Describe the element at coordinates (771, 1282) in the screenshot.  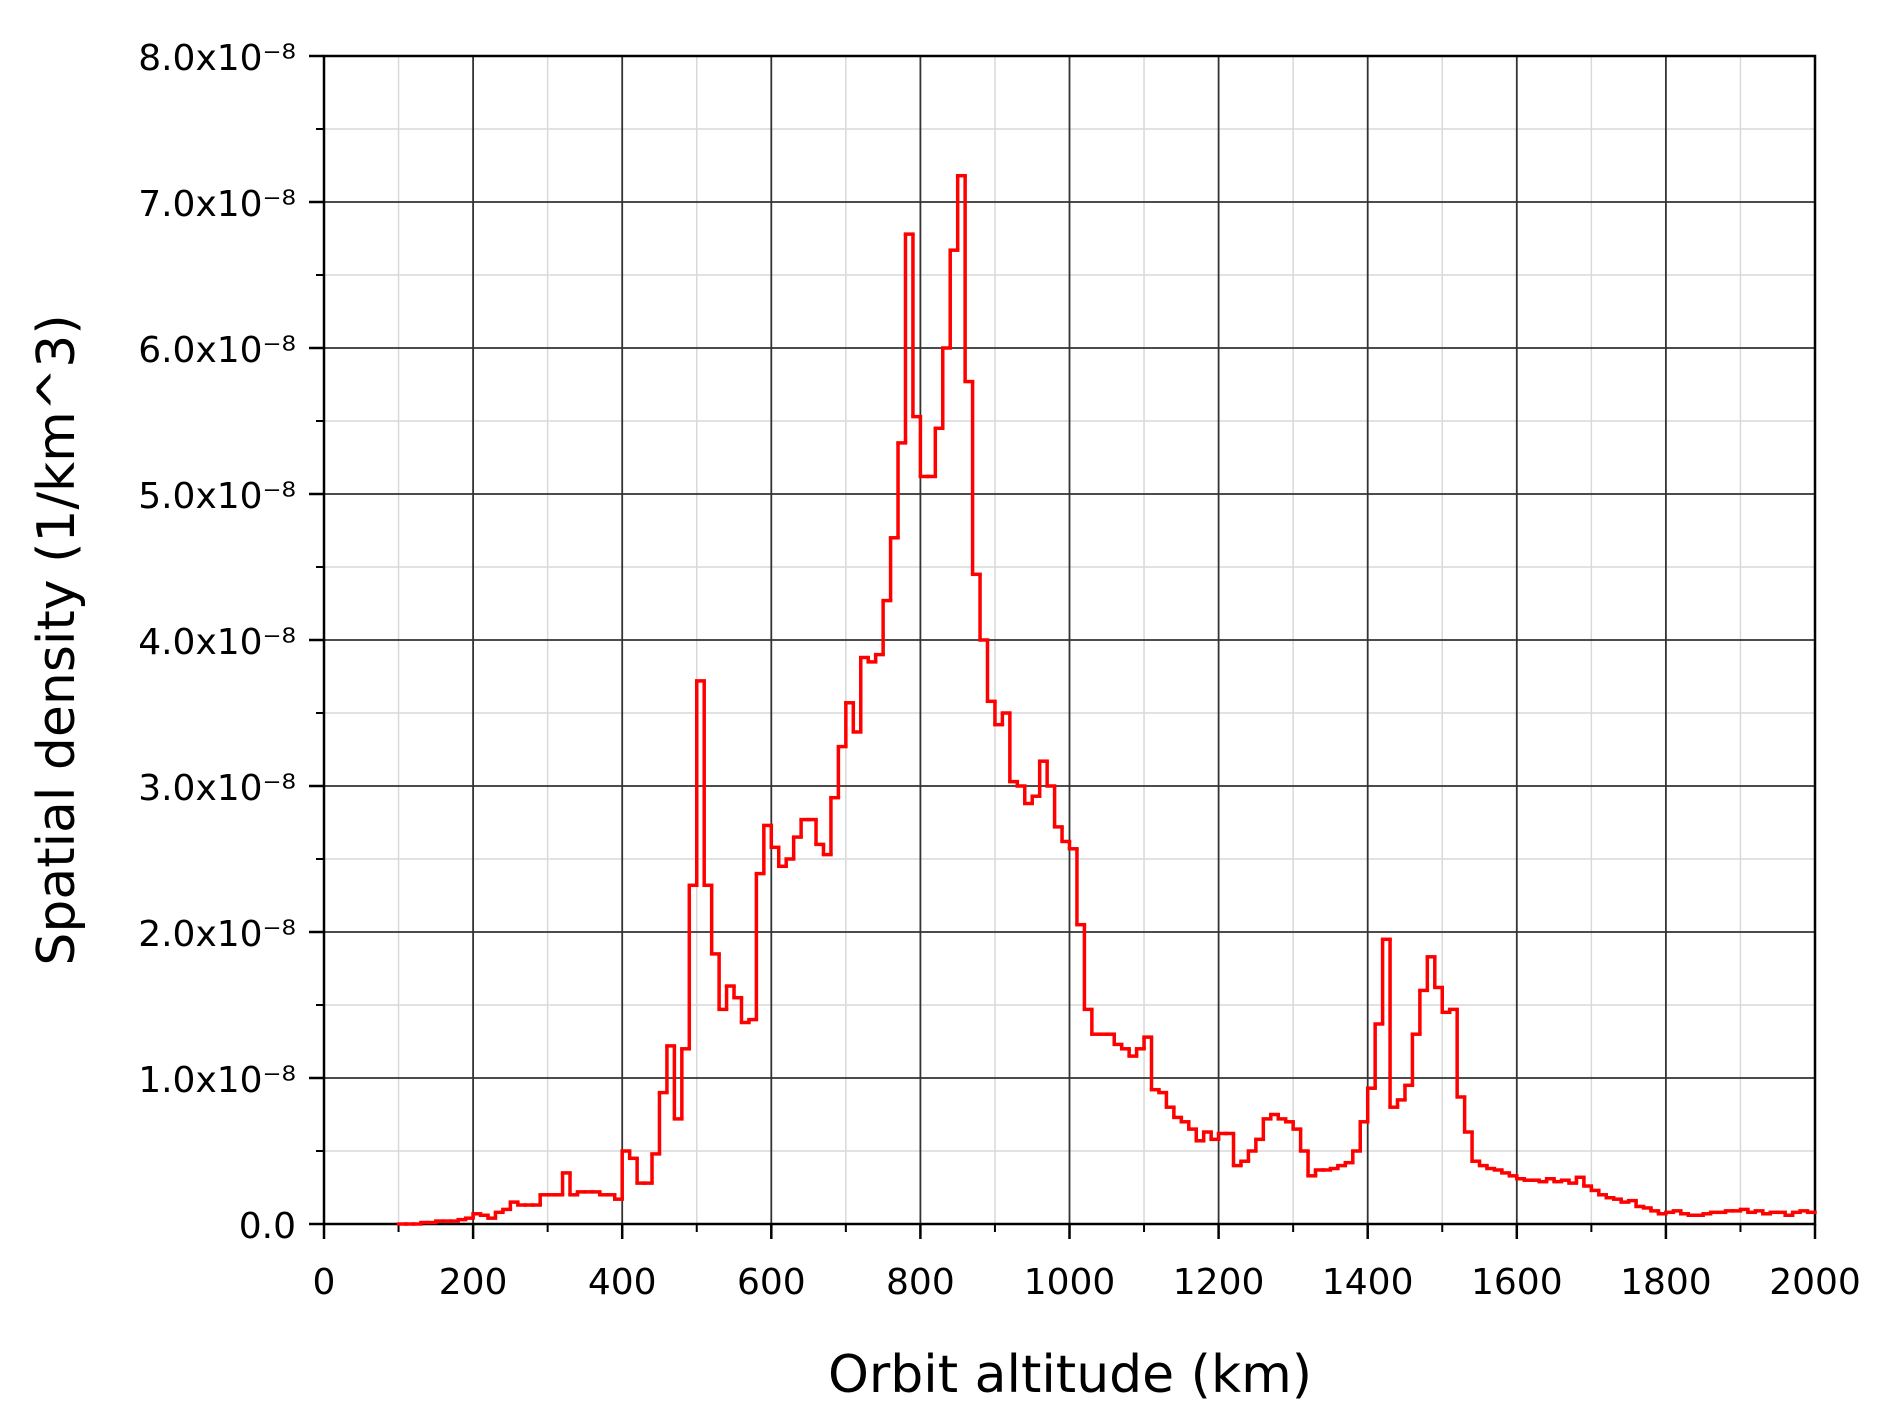
I see `x-tick-label: 600` at that location.